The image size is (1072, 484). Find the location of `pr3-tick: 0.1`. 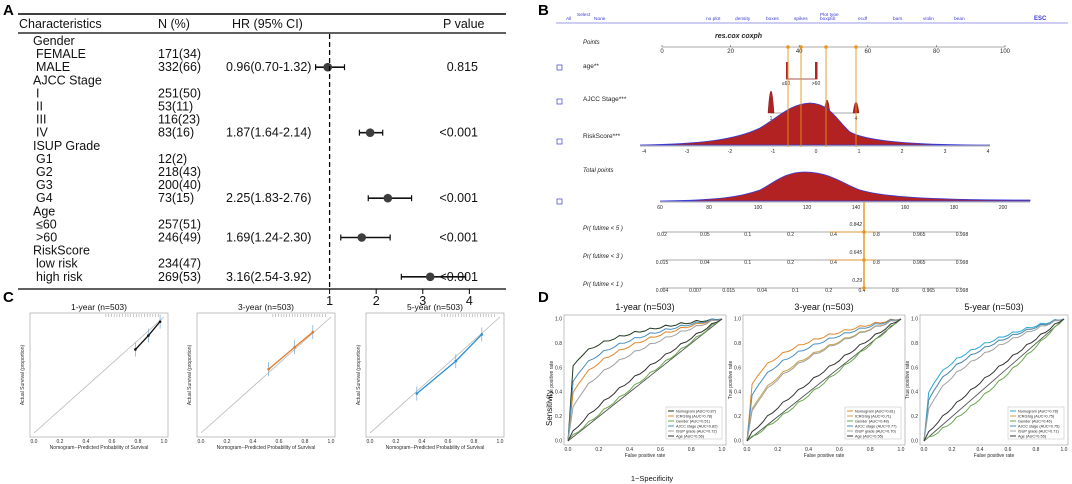

pr3-tick: 0.1 is located at coordinates (747, 263).